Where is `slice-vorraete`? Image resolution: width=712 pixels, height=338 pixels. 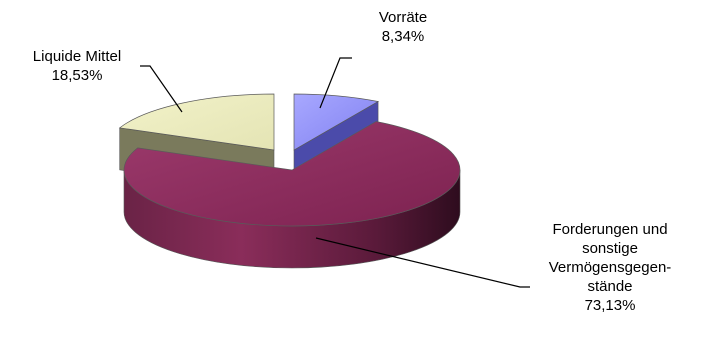 slice-vorraete is located at coordinates (336, 122).